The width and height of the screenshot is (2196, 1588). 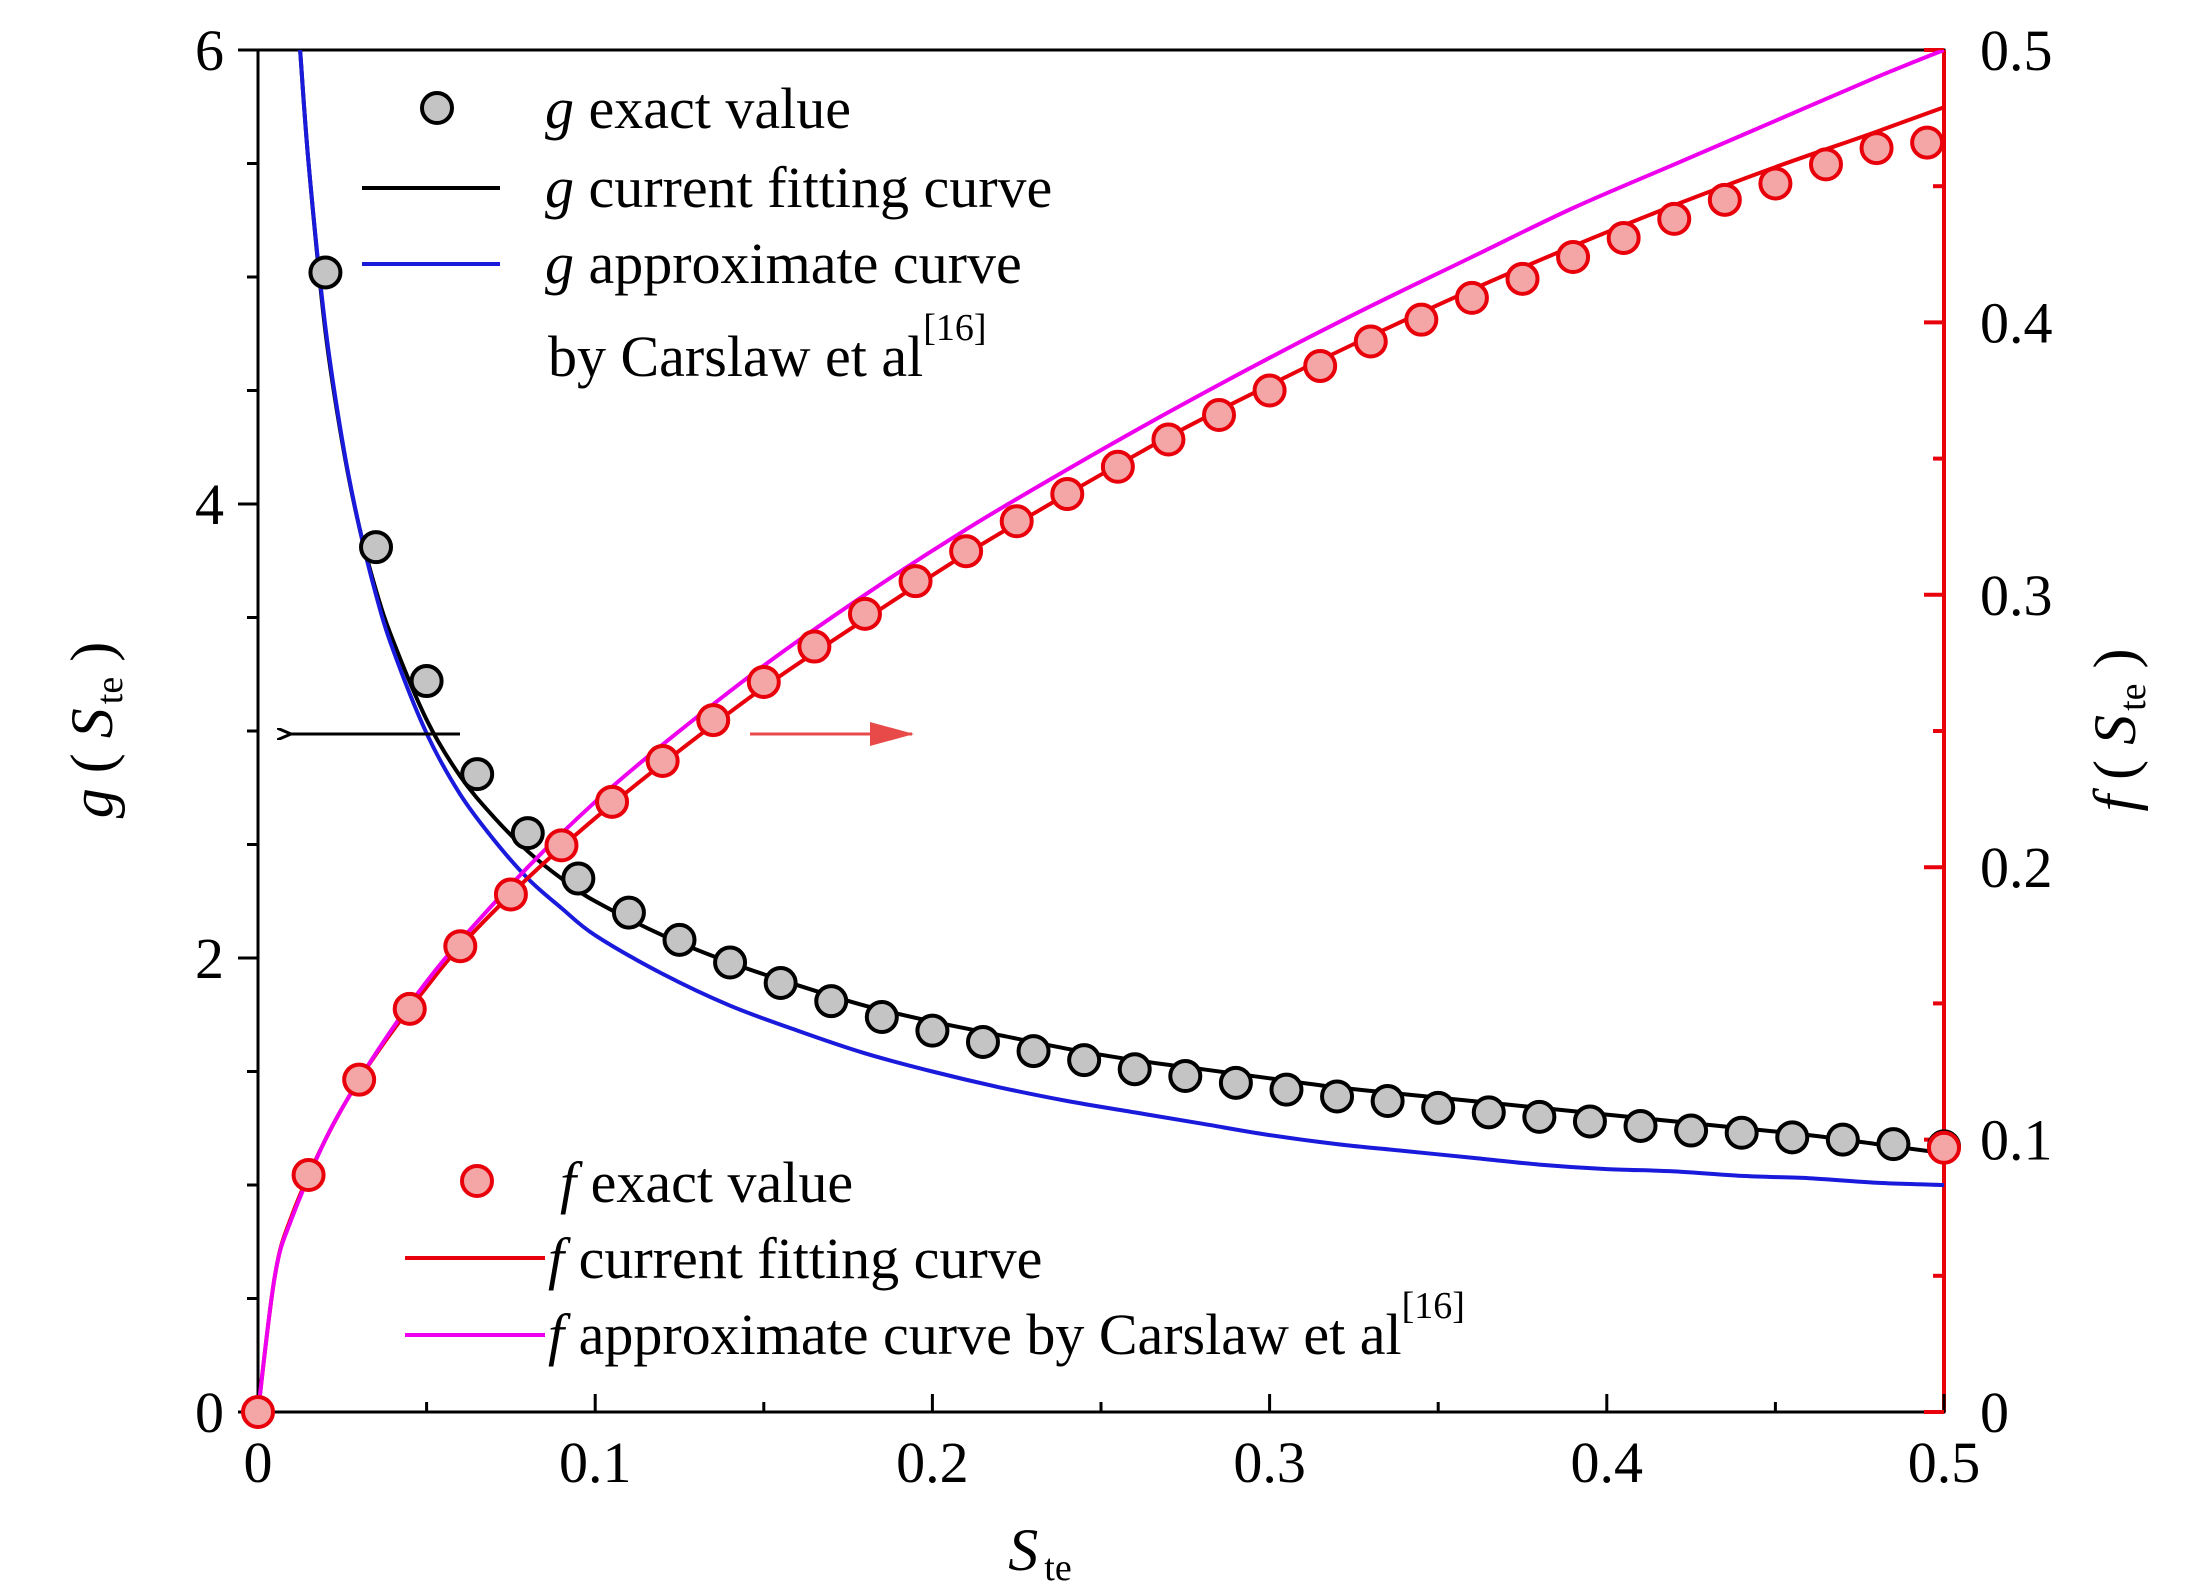 I want to click on y-left-tick-label: 0, so click(x=209, y=1412).